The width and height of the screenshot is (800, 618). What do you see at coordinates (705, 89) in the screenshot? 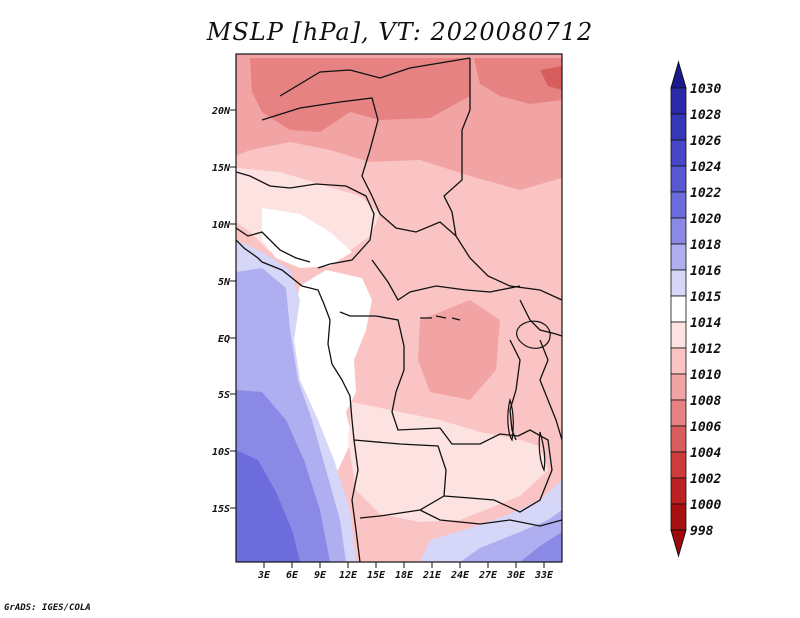
I see `colorbar-label: 1030` at bounding box center [705, 89].